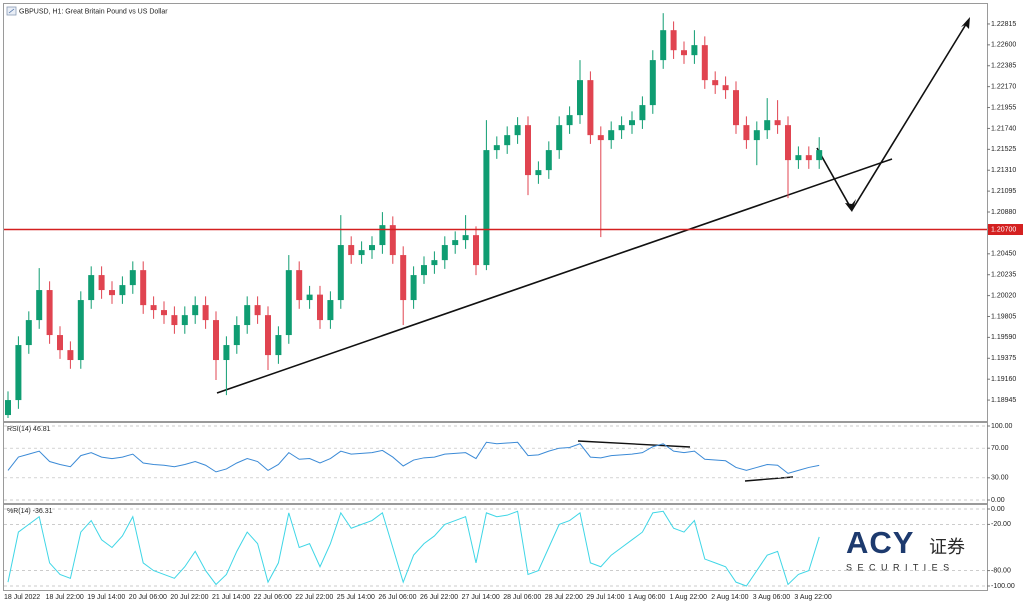  I want to click on rsi-divergence-line, so click(634, 444).